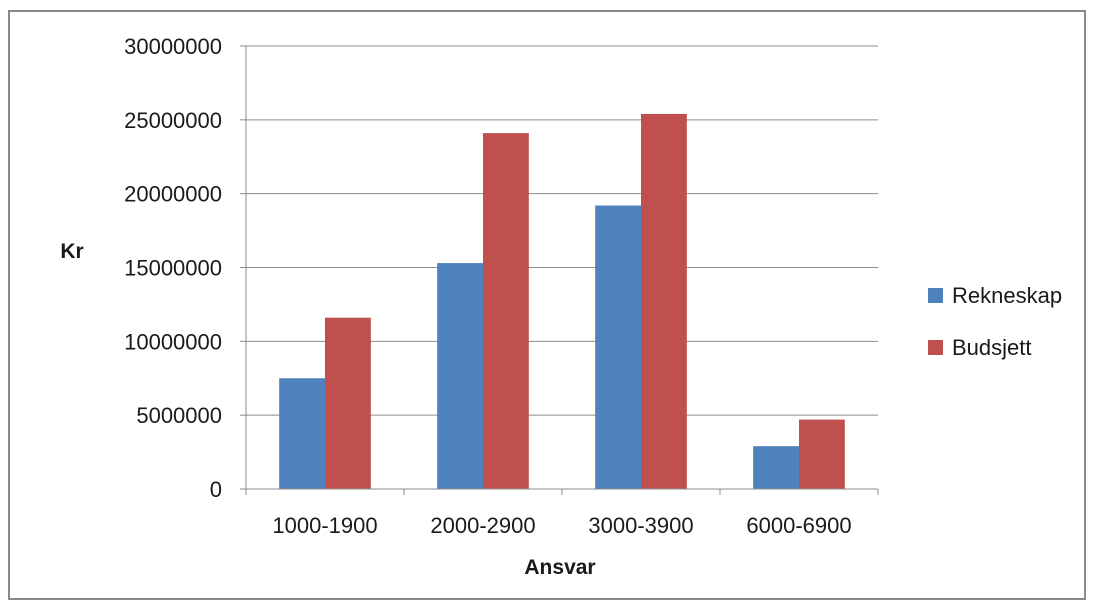 The image size is (1102, 614). What do you see at coordinates (173, 194) in the screenshot?
I see `y-tick-label: 20000000` at bounding box center [173, 194].